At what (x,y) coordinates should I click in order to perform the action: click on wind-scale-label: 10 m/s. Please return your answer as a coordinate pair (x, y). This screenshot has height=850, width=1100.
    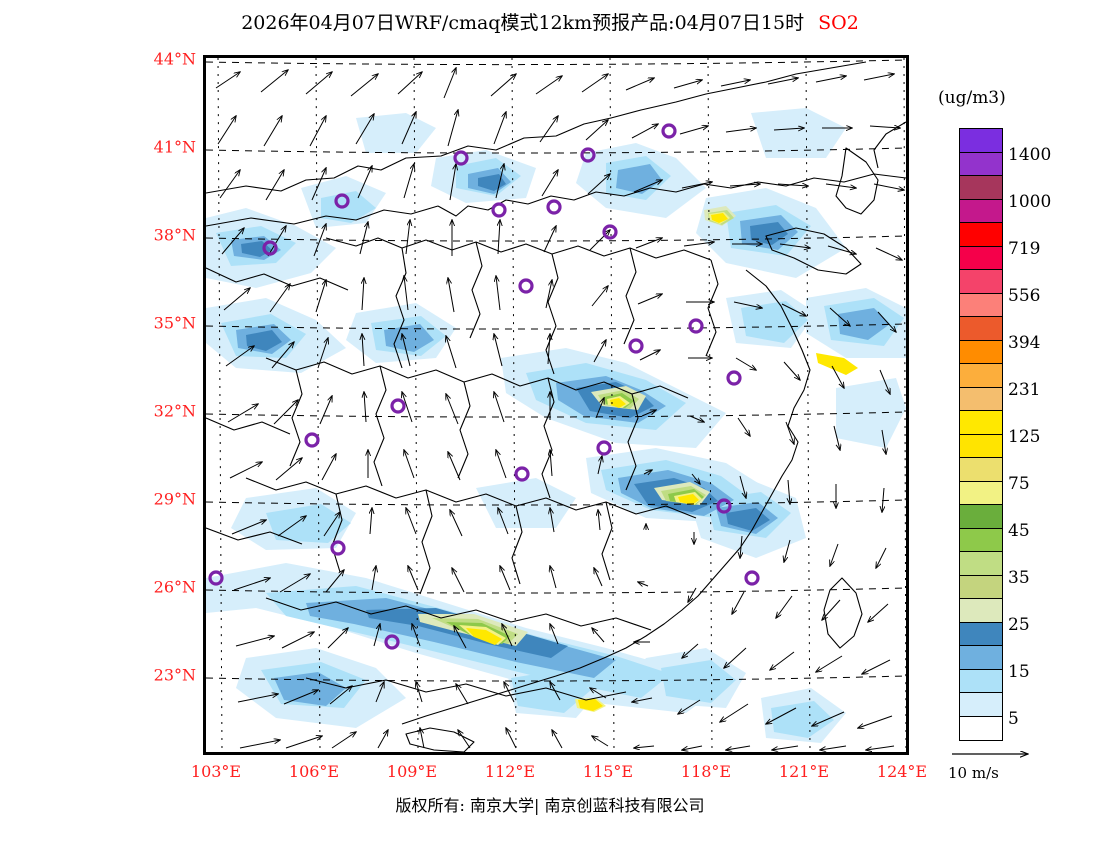
    Looking at the image, I should click on (973, 773).